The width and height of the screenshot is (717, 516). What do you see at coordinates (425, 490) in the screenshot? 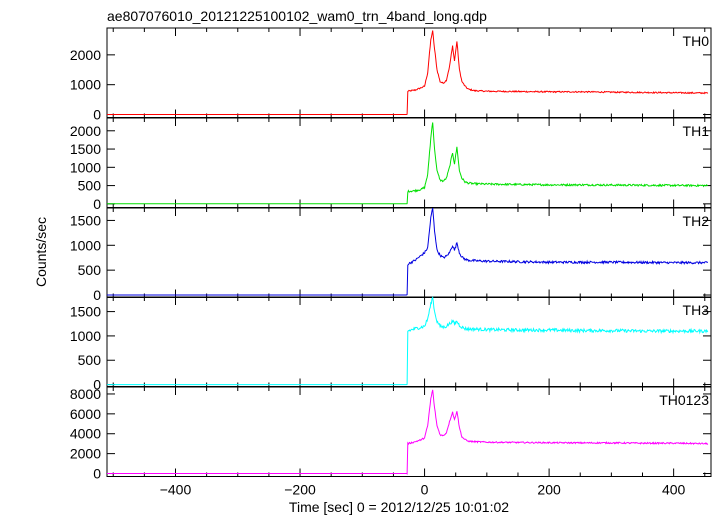
I see `x-tick-label: 0` at bounding box center [425, 490].